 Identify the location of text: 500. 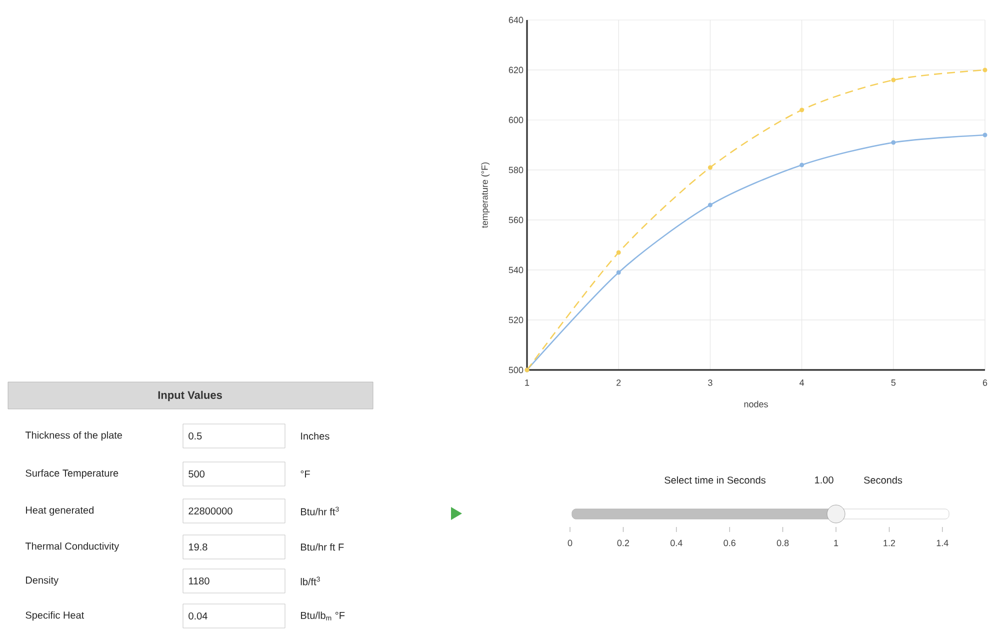
(196, 474).